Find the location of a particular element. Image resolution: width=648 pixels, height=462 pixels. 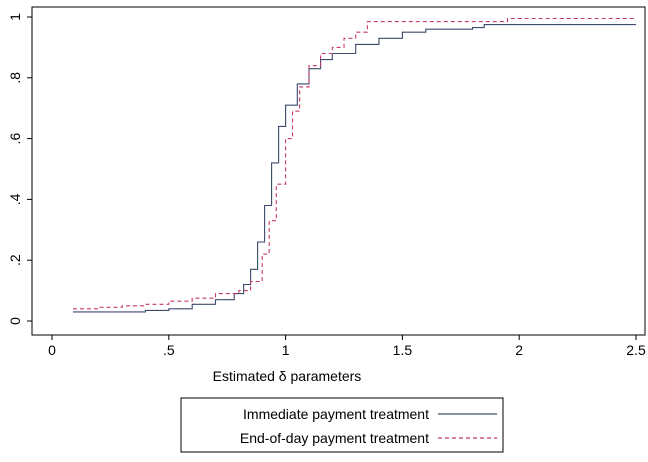

y-tick-label: .8 is located at coordinates (15, 78).